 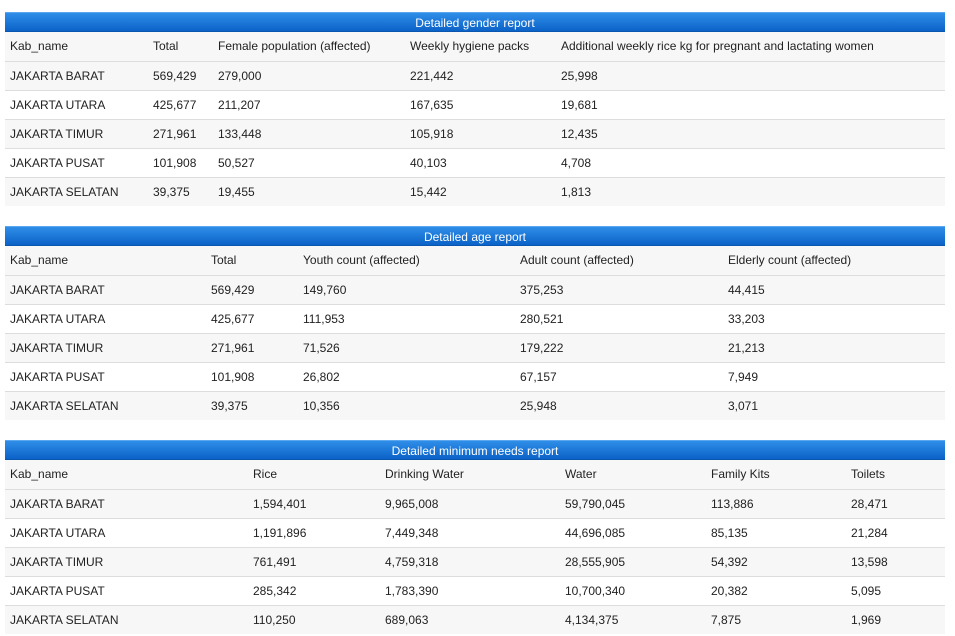 I want to click on cell-youth: 26,802, so click(x=406, y=377).